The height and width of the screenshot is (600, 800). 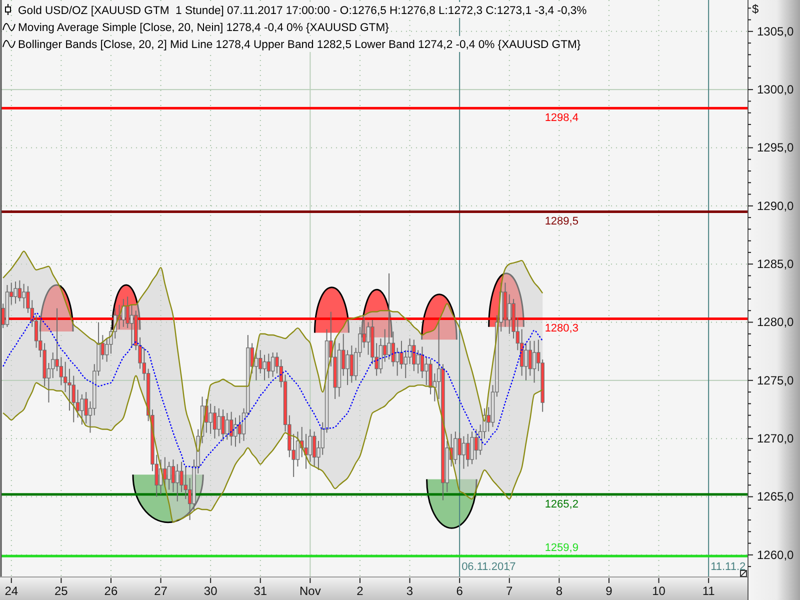 I want to click on ref-line-label: 1265,2, so click(x=561, y=504).